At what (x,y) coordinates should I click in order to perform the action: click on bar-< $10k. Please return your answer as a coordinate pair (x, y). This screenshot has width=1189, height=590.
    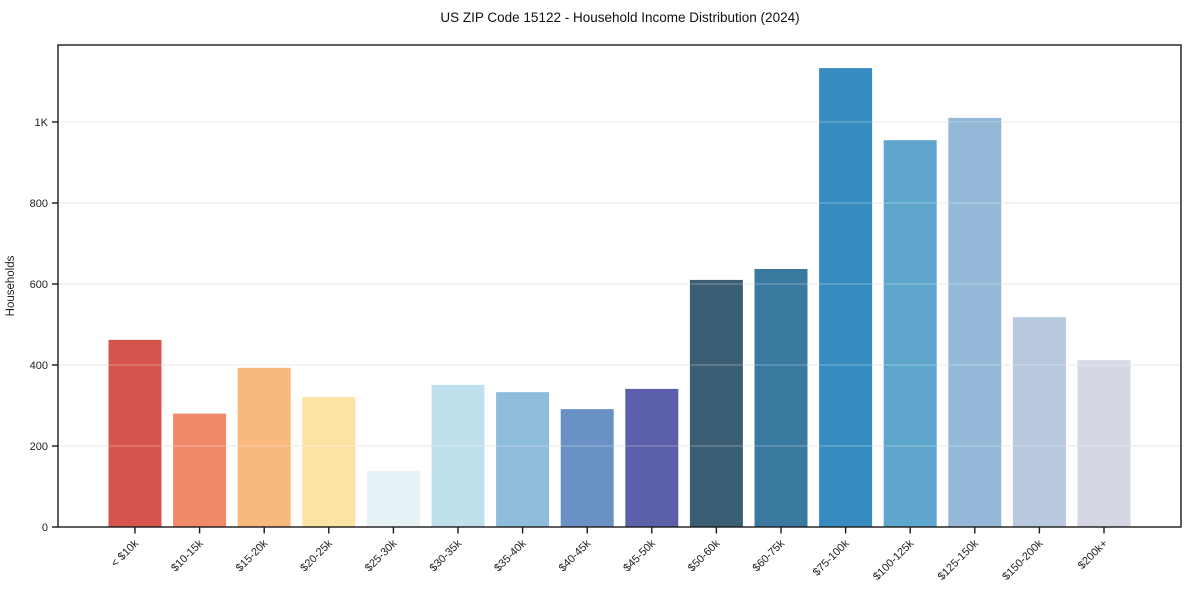
    Looking at the image, I should click on (135, 433).